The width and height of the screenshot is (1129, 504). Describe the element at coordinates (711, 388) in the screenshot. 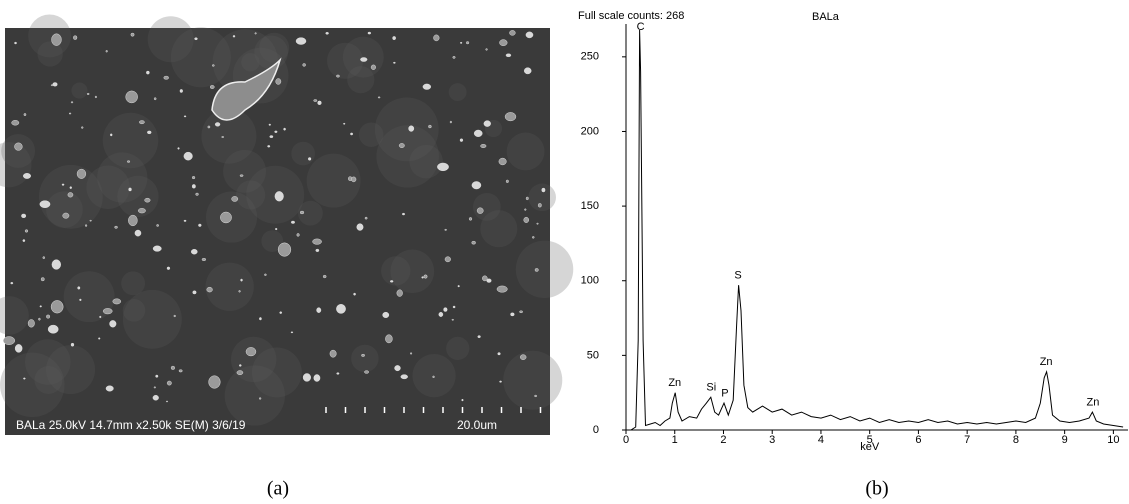

I see `peak-label: Si` at that location.